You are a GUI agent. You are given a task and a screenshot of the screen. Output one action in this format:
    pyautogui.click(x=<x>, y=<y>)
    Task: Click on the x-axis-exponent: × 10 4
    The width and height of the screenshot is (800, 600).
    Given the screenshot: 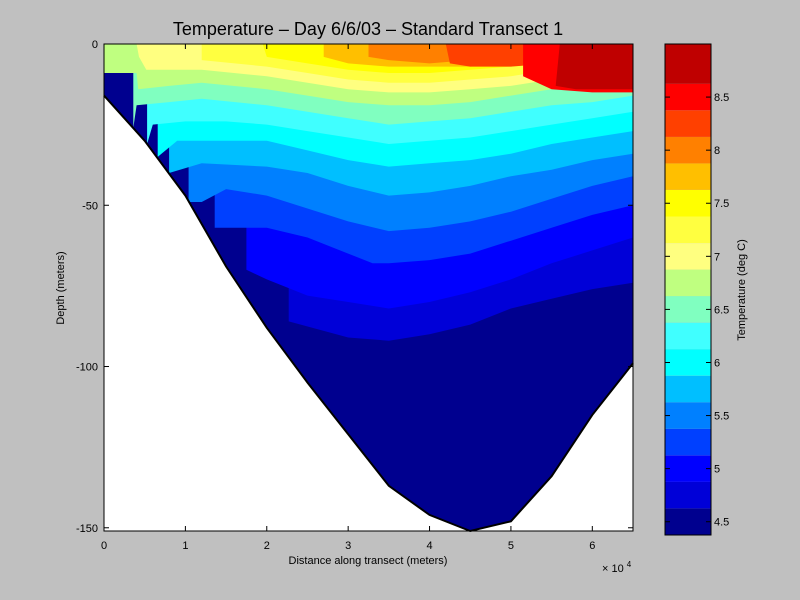 What is the action you would take?
    pyautogui.click(x=617, y=567)
    